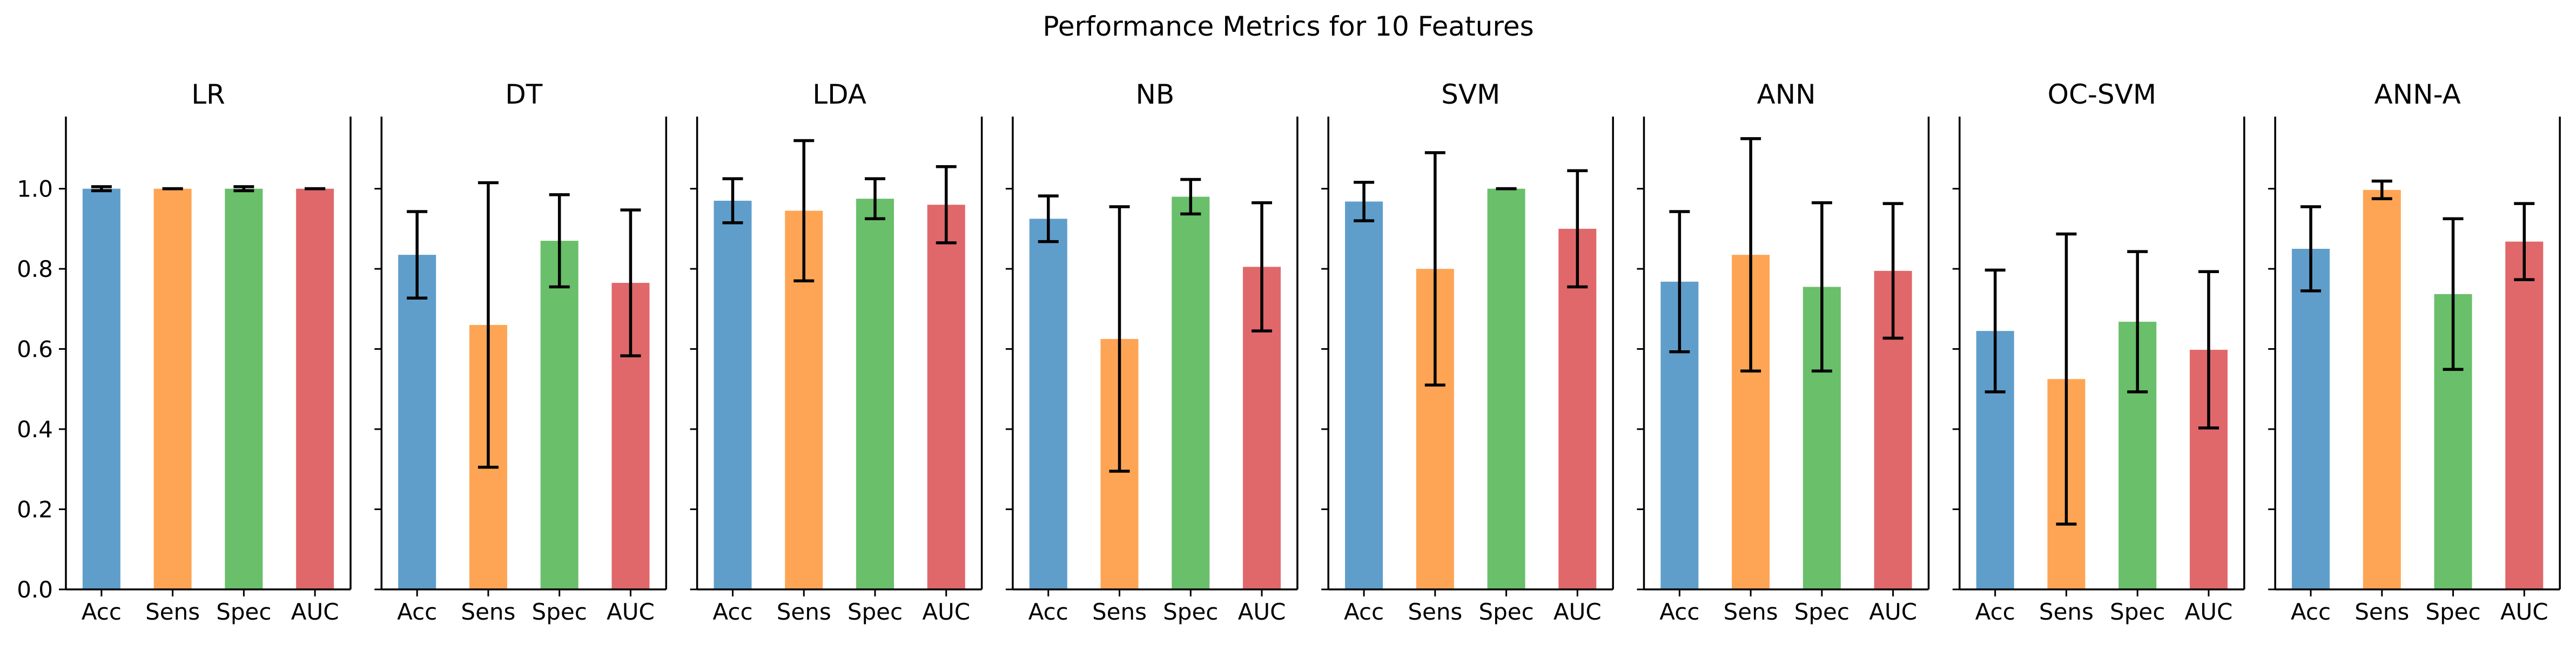 This screenshot has width=2576, height=645. I want to click on y-tick-label: 1.0, so click(35, 189).